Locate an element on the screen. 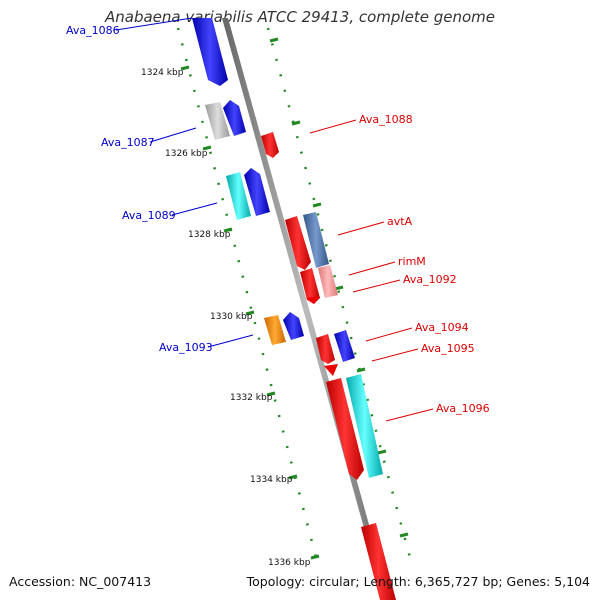 This screenshot has height=600, width=600. gene-ava-1087-gray is located at coordinates (217, 121).